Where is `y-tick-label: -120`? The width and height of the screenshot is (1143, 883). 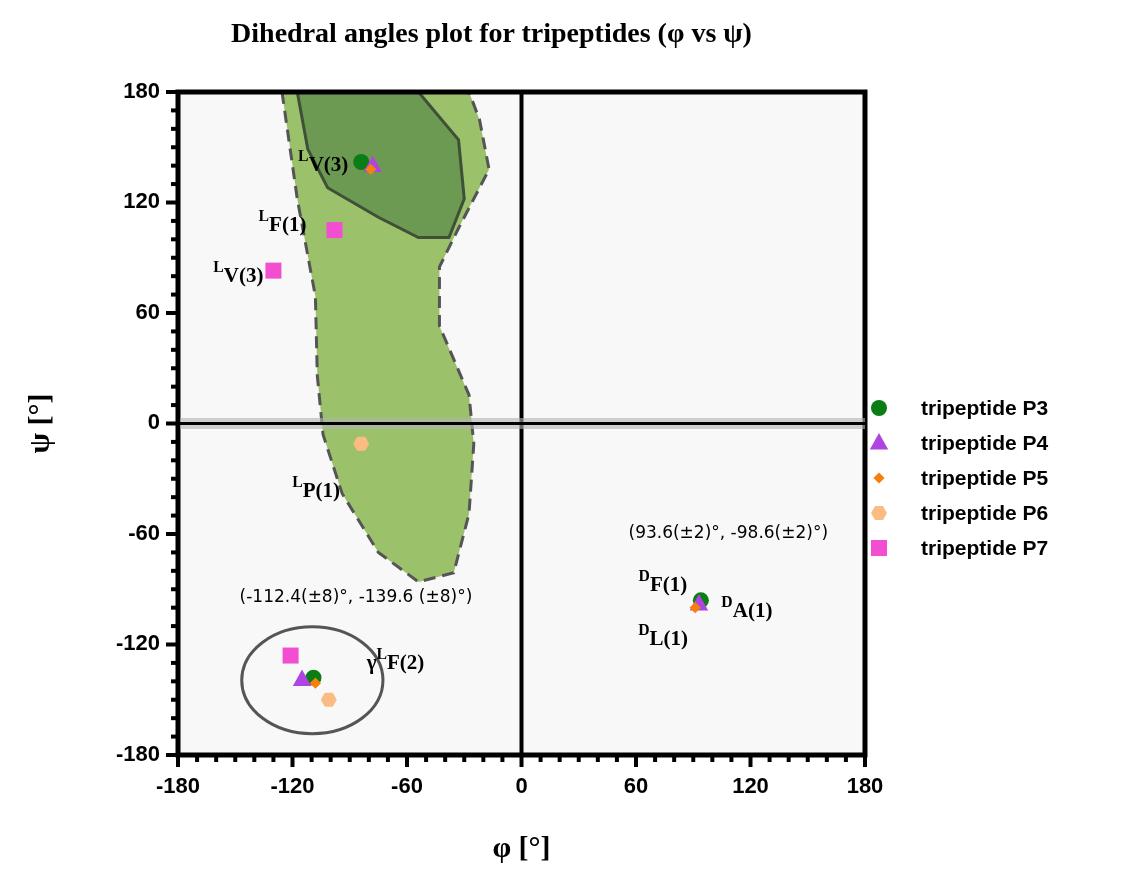 y-tick-label: -120 is located at coordinates (137, 643).